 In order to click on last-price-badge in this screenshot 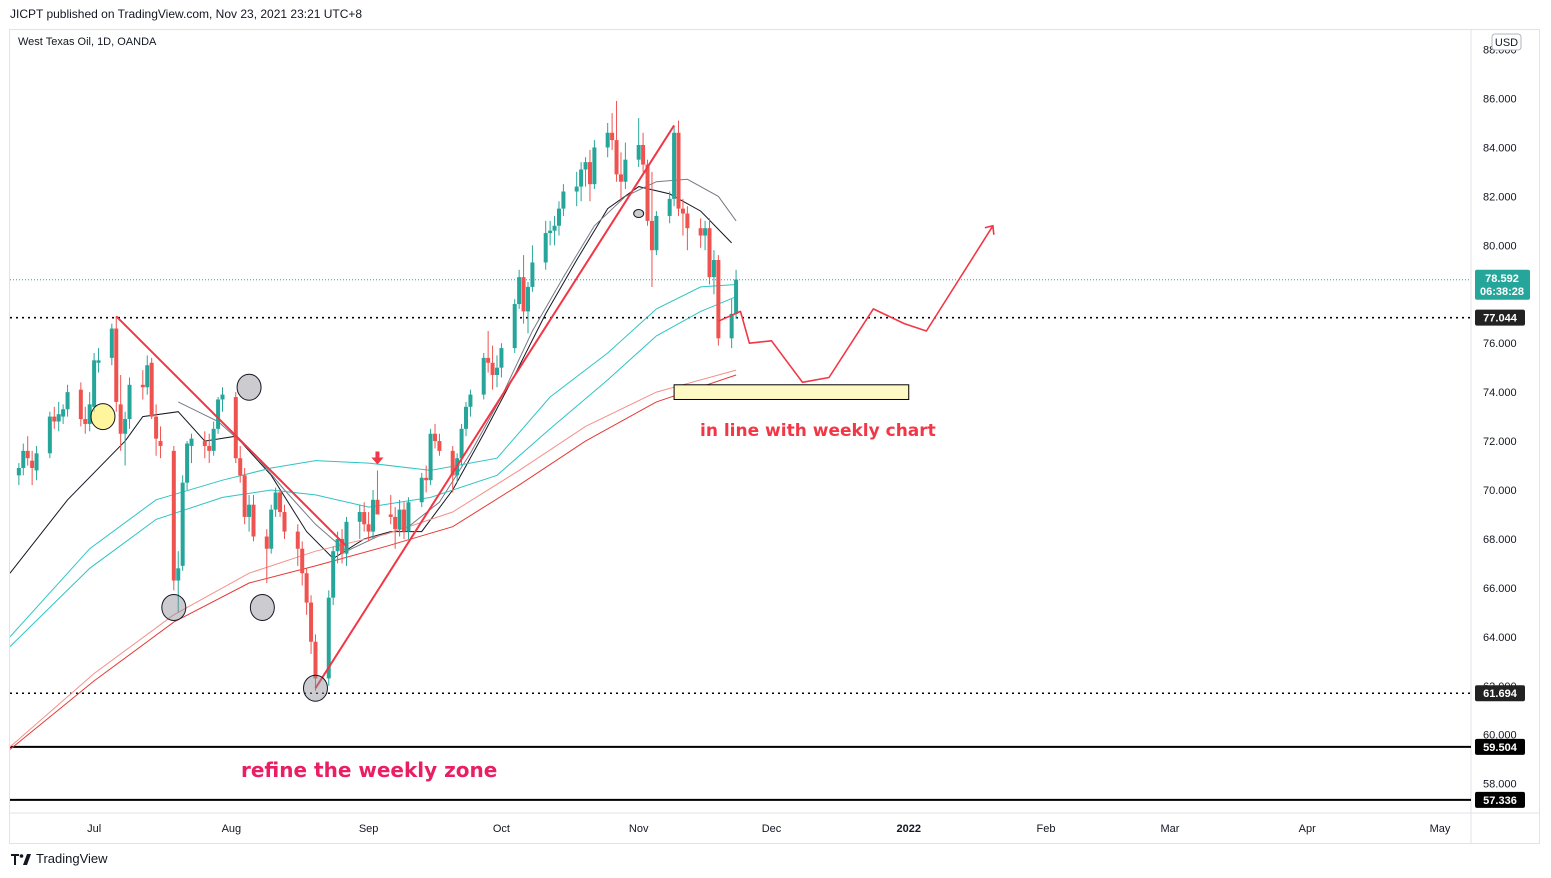, I will do `click(1502, 284)`.